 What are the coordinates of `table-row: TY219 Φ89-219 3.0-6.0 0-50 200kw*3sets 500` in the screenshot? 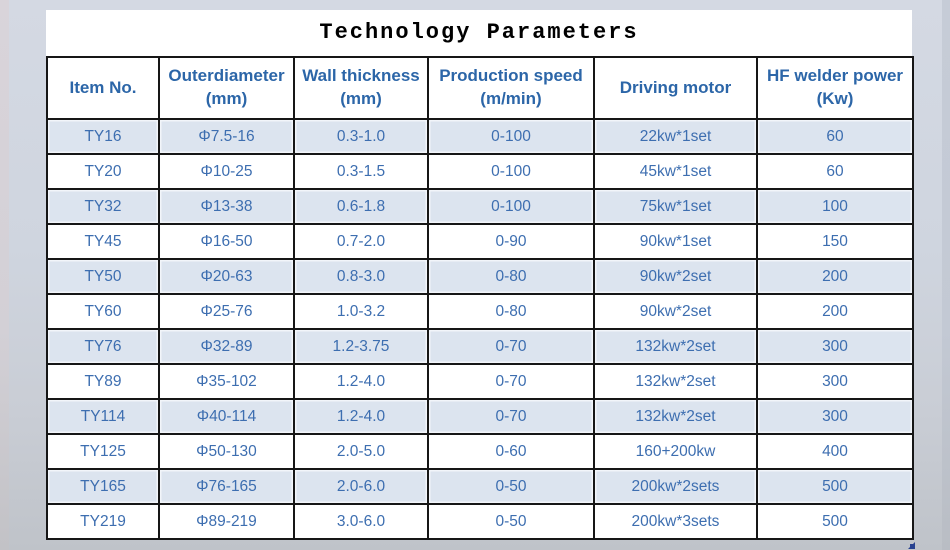 It's located at (480, 521).